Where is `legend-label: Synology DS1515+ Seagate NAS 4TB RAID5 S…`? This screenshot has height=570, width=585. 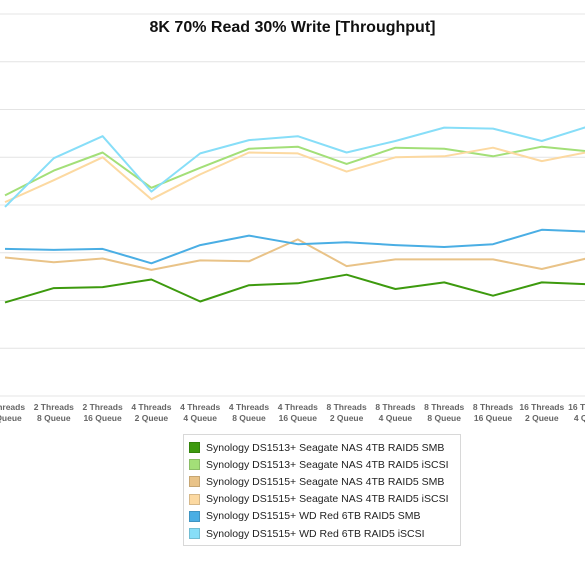
legend-label: Synology DS1515+ Seagate NAS 4TB RAID5 S… is located at coordinates (325, 481).